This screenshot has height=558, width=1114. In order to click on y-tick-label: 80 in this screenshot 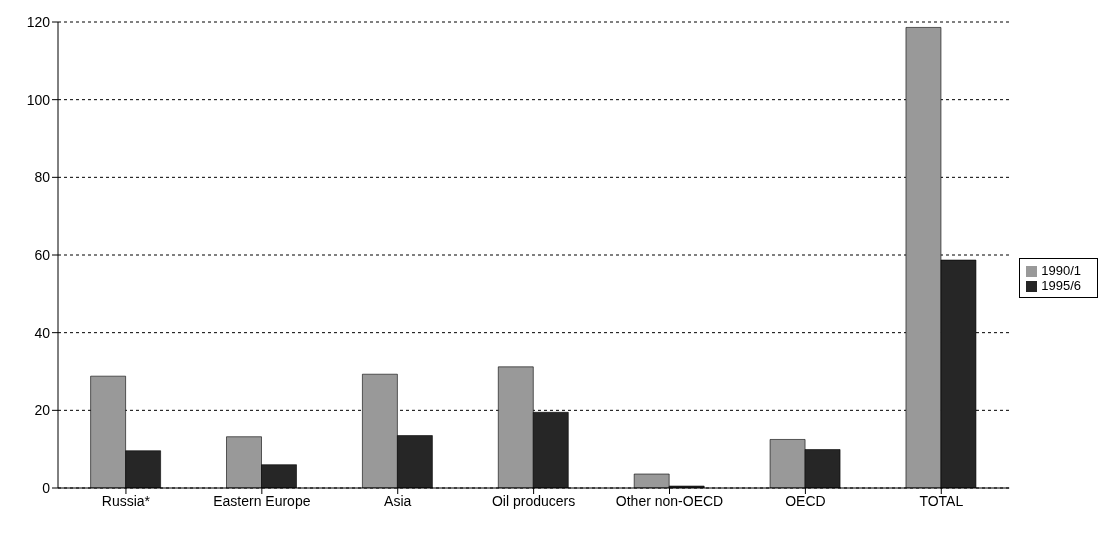, I will do `click(42, 177)`.